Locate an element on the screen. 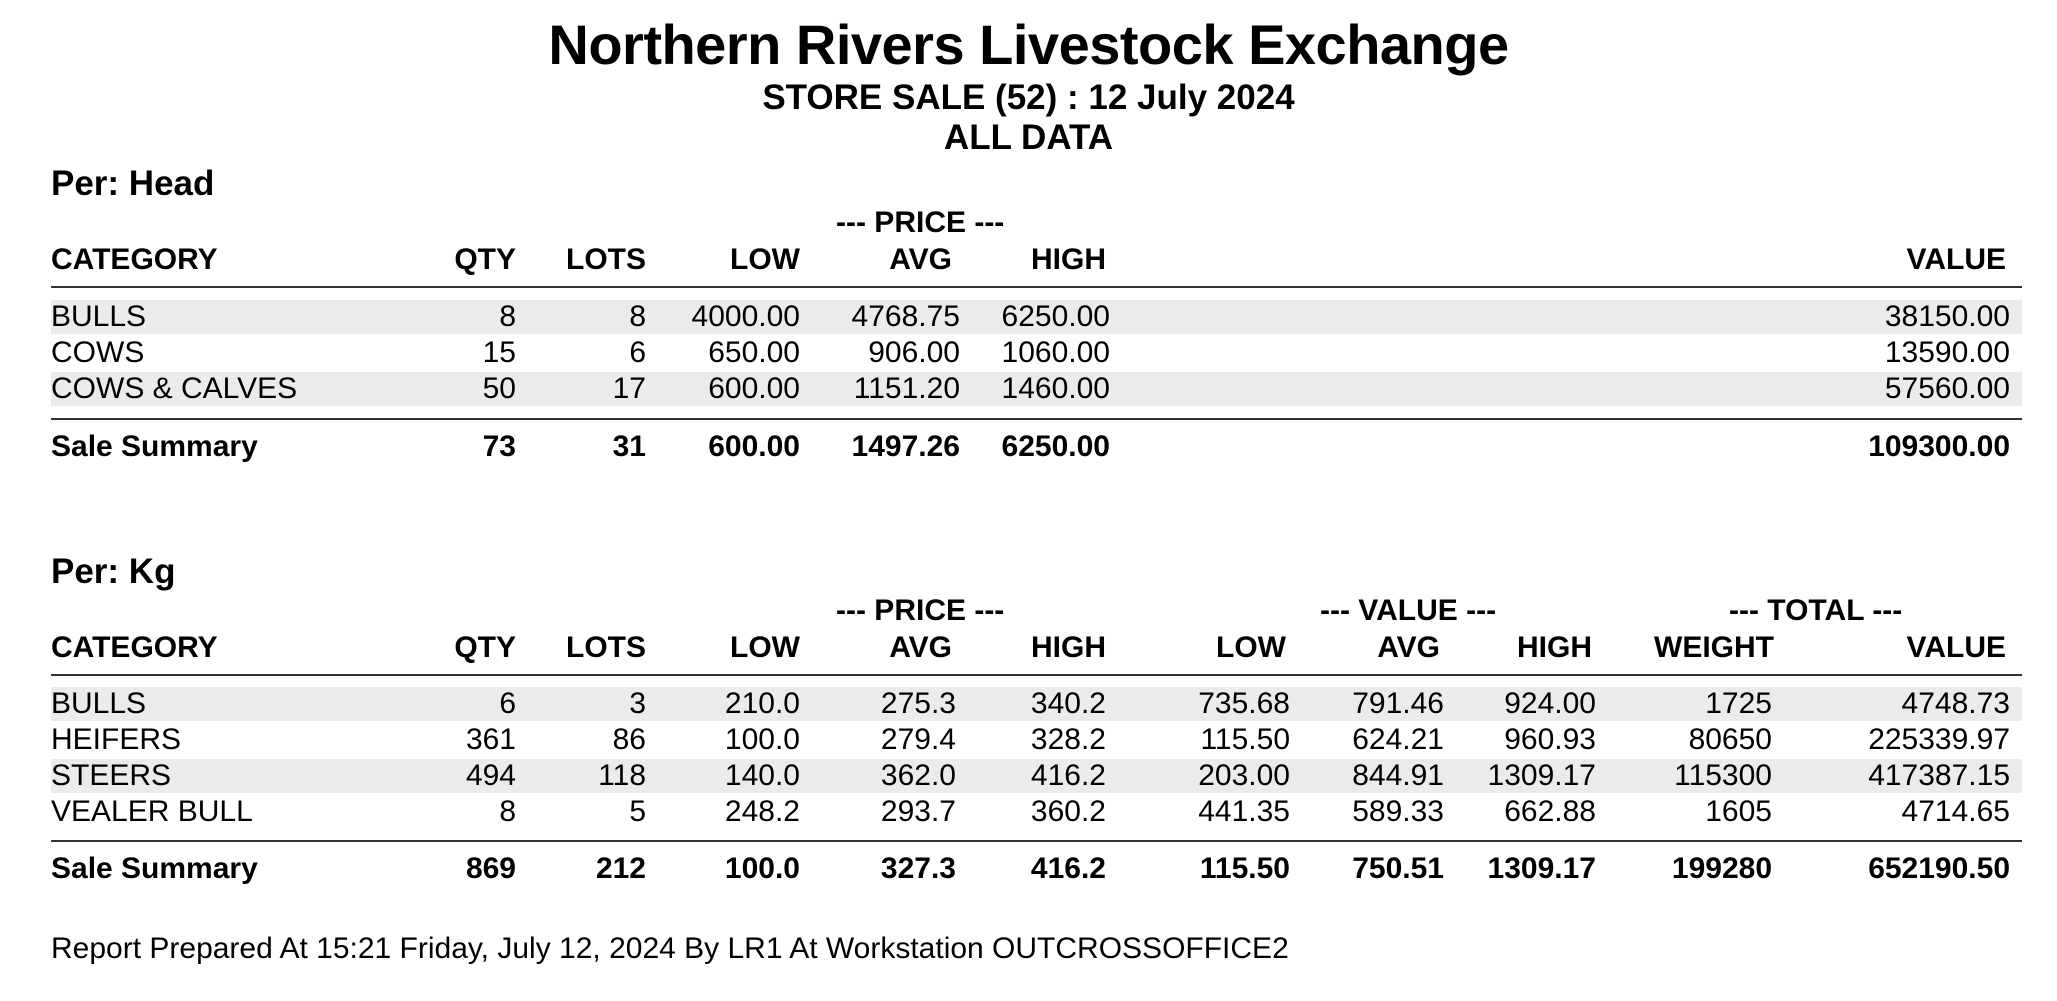 This screenshot has width=2057, height=1001. cell-value-high: 662.88 is located at coordinates (1550, 811).